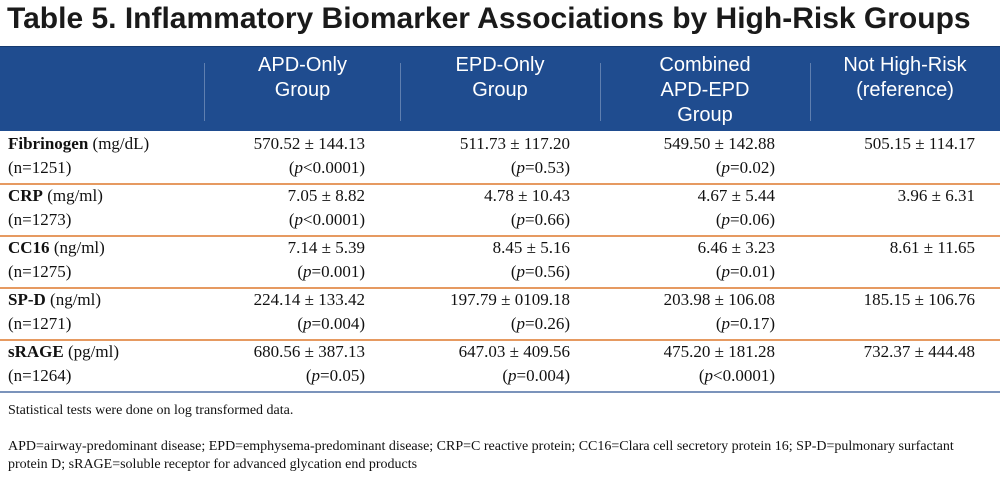 The width and height of the screenshot is (1000, 477). I want to click on column-header-epd: EPD-Only Group, so click(500, 77).